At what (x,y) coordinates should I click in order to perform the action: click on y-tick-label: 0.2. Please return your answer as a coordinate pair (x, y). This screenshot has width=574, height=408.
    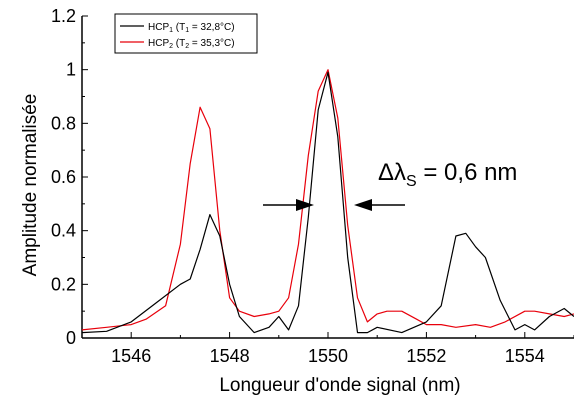
    Looking at the image, I should click on (63, 284).